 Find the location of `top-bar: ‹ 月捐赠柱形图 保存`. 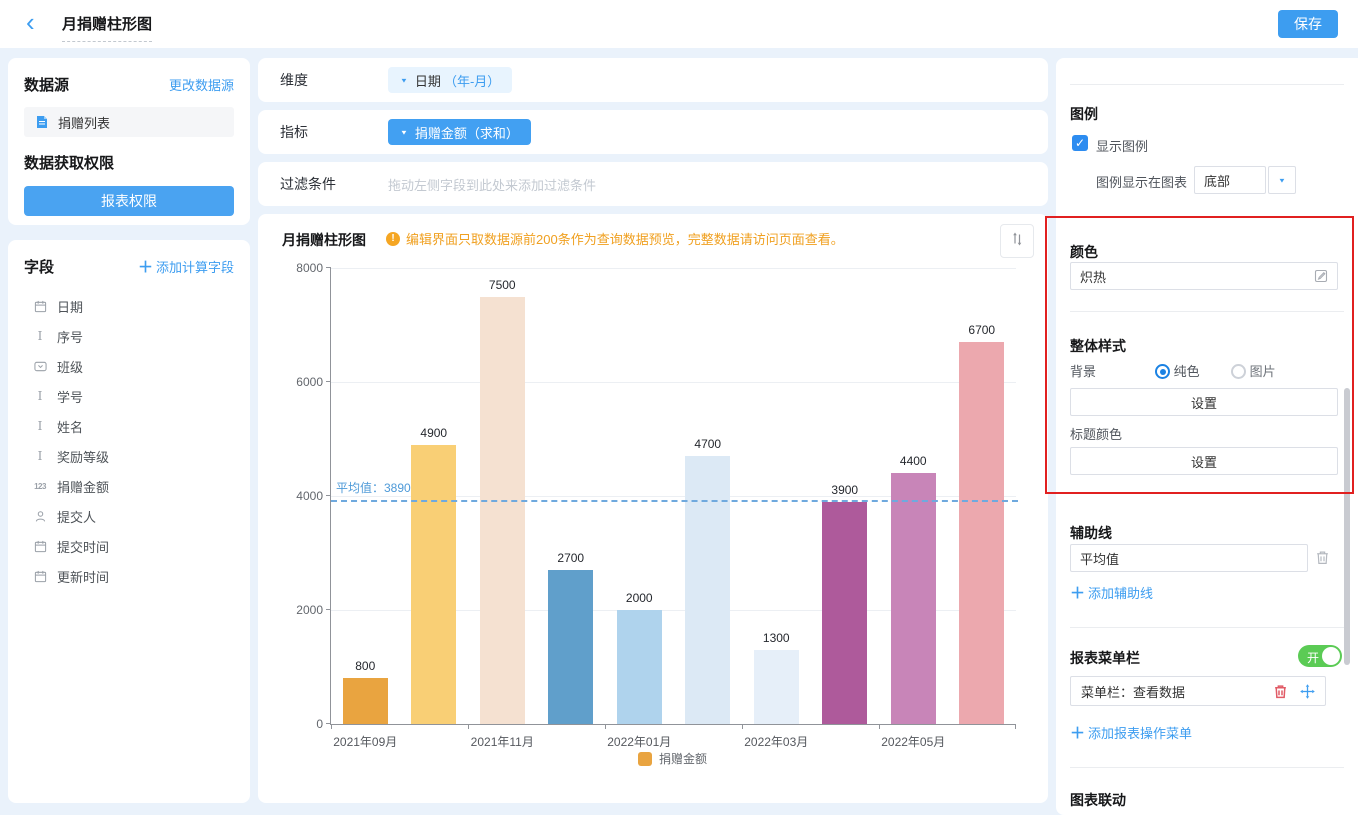

top-bar: ‹ 月捐赠柱形图 保存 is located at coordinates (679, 24).